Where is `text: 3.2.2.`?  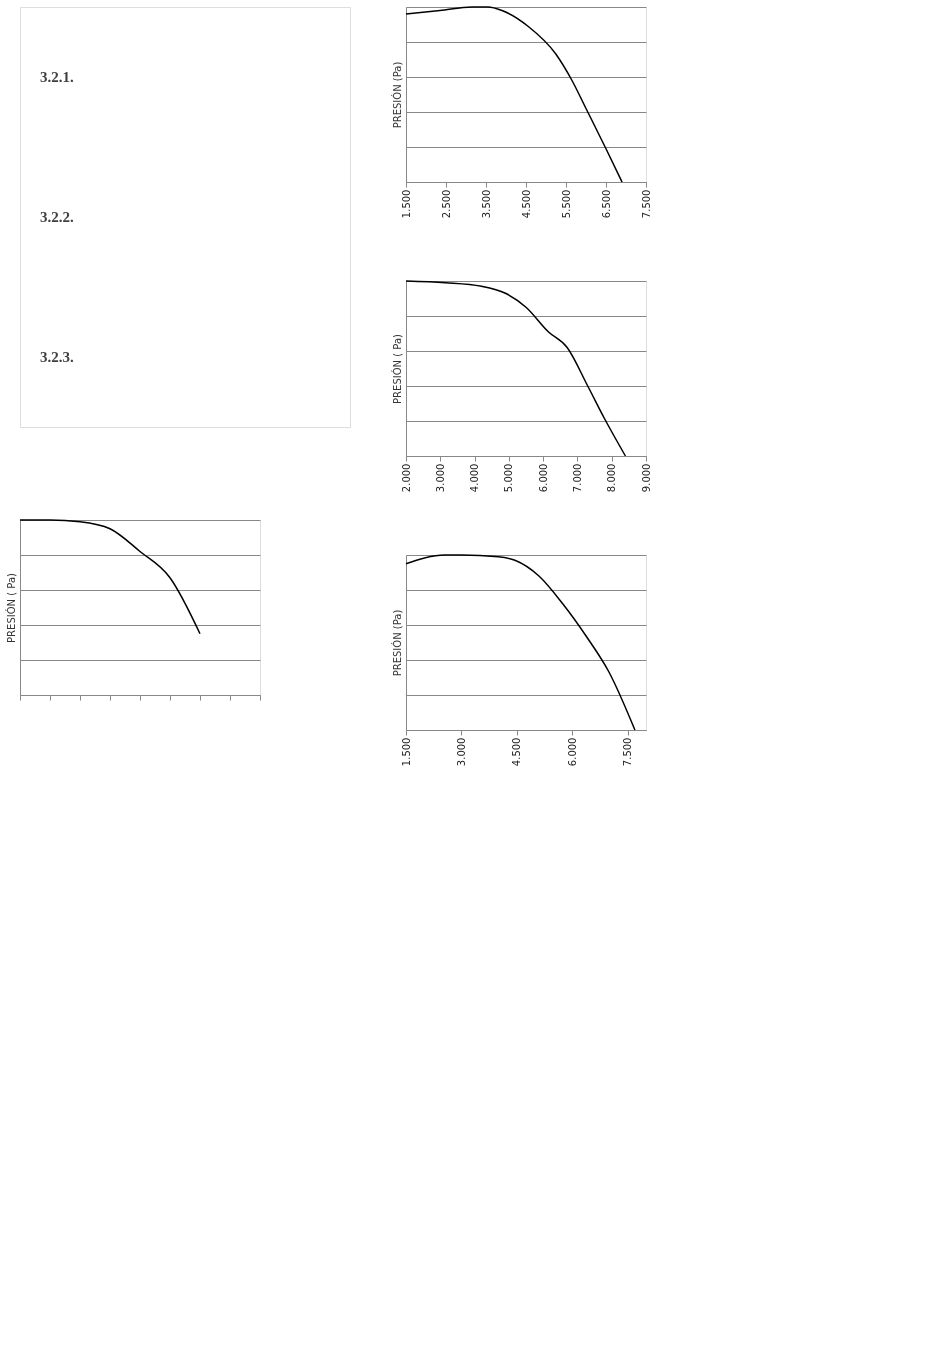 text: 3.2.2. is located at coordinates (57, 217).